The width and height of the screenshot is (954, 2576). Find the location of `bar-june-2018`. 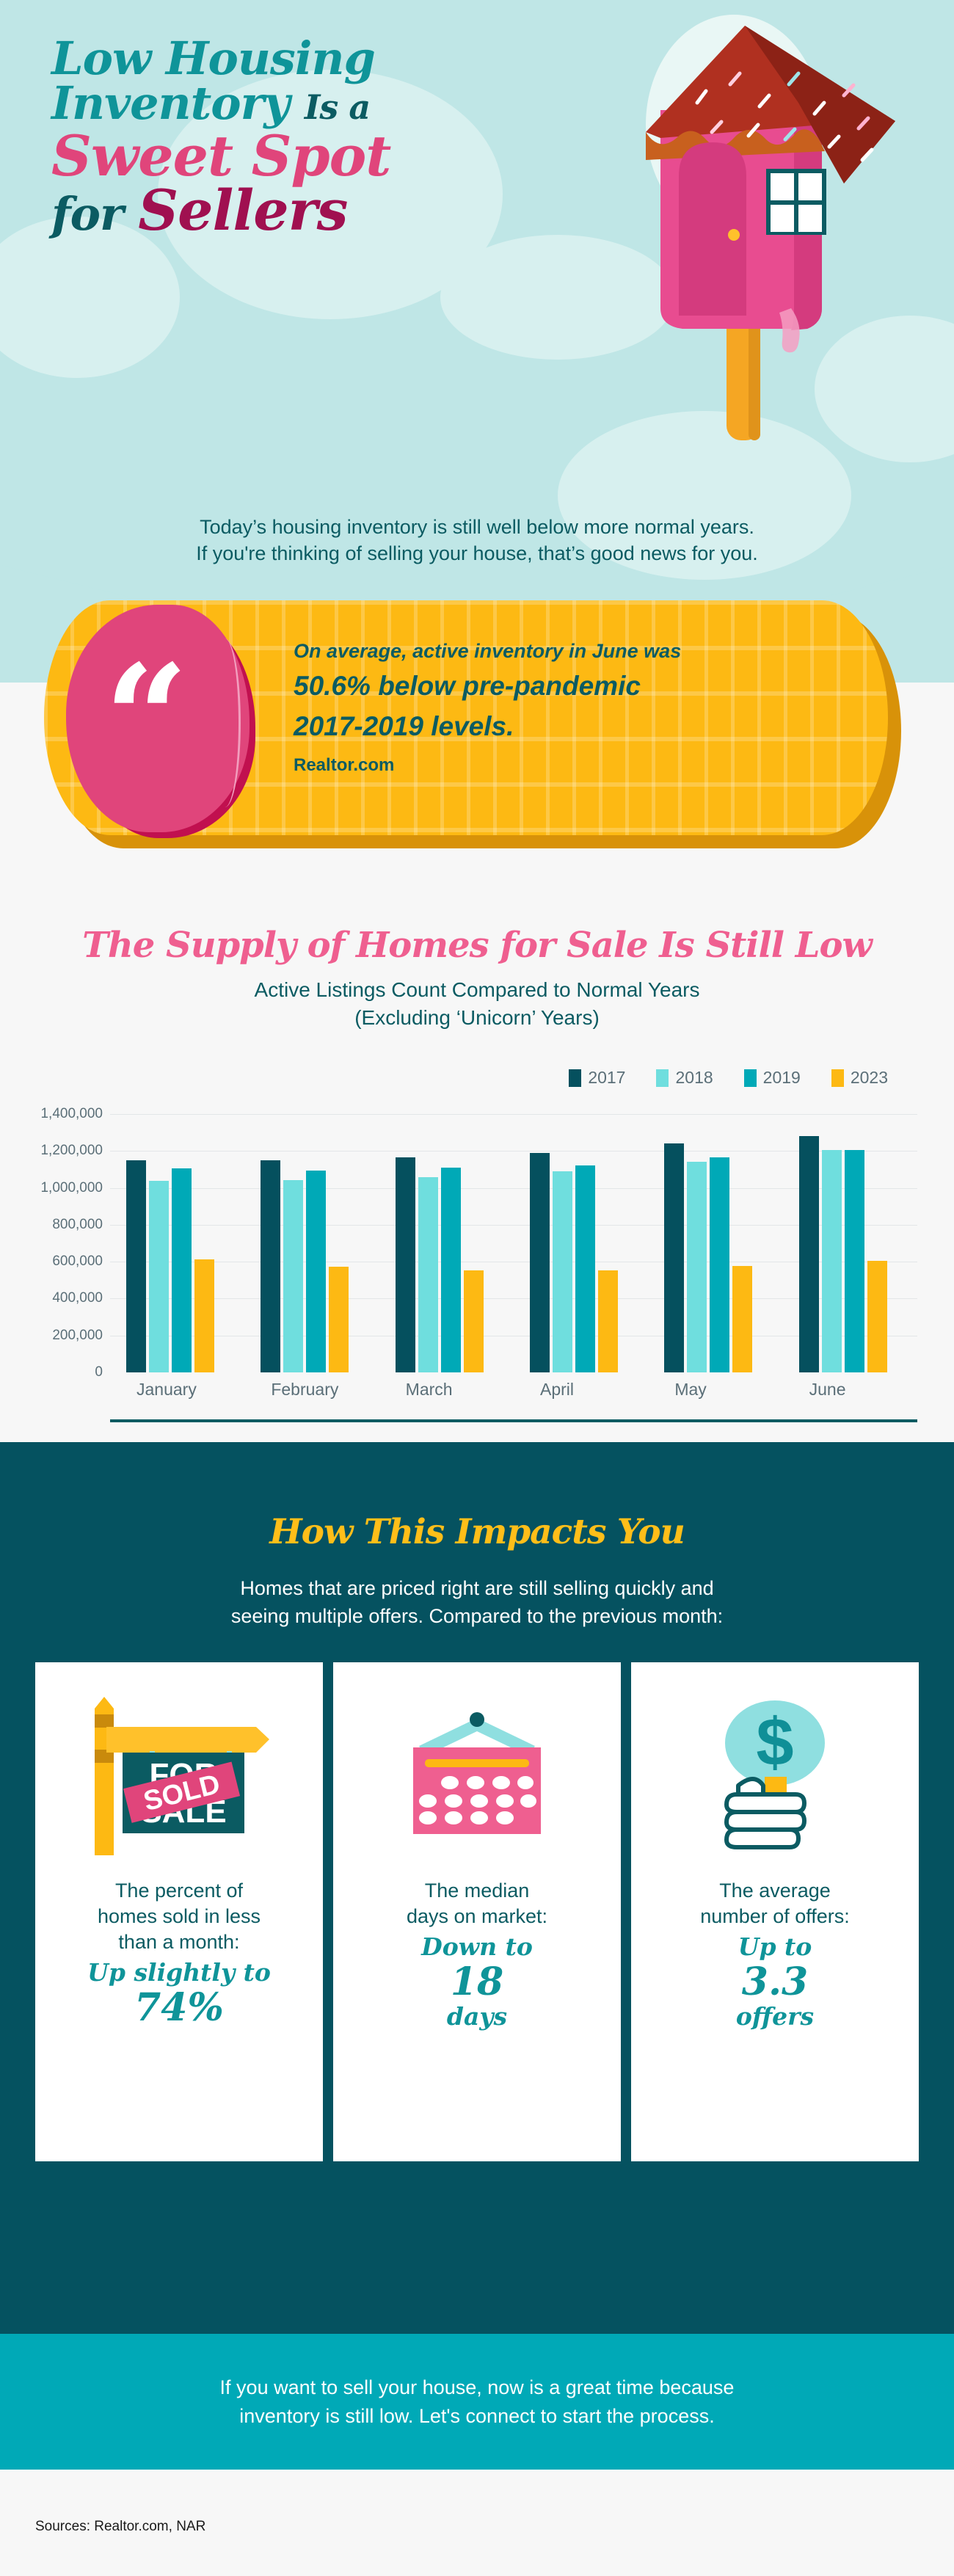

bar-june-2018 is located at coordinates (831, 1260).